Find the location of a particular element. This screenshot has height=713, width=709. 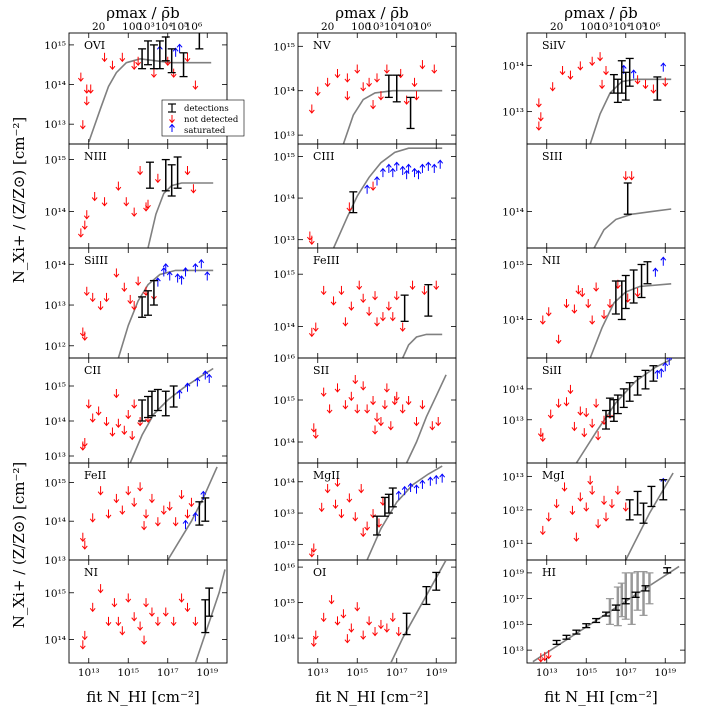

x-tick-label: 10¹⁵ is located at coordinates (128, 673).